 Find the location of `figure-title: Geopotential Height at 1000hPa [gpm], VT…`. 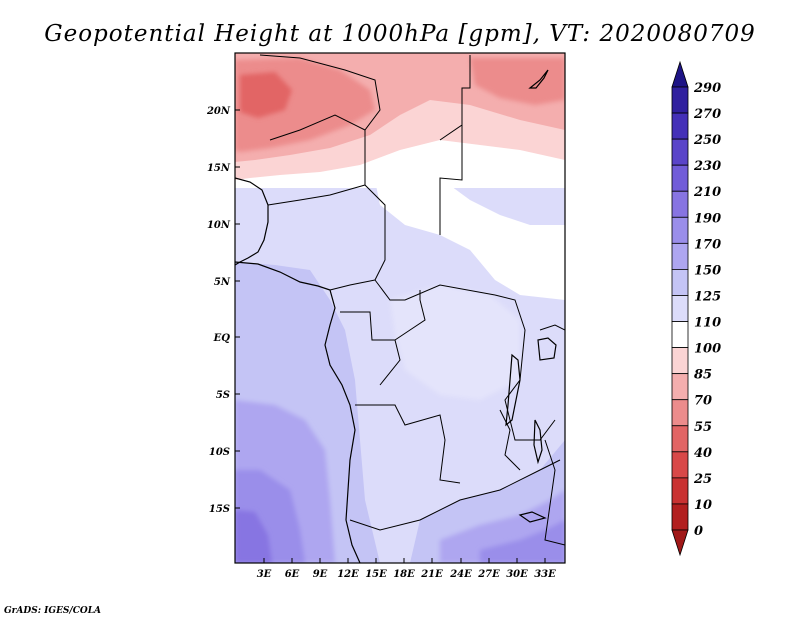

figure-title: Geopotential Height at 1000hPa [gpm], VT… is located at coordinates (400, 34).